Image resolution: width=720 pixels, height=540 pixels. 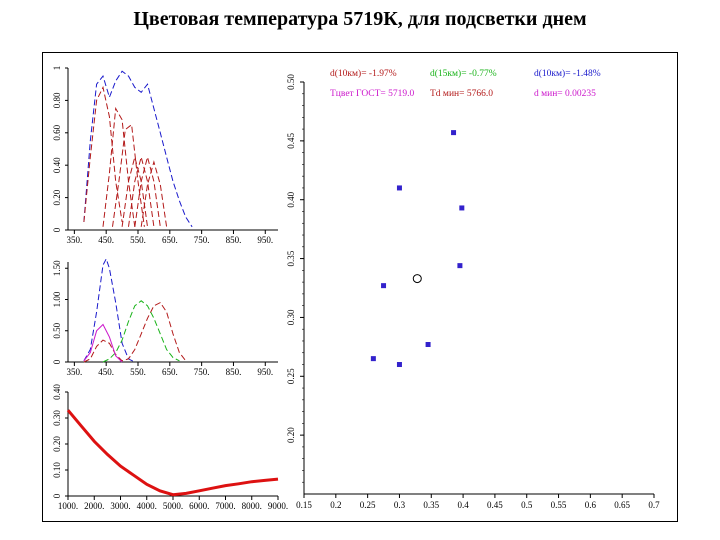 What do you see at coordinates (172, 453) in the screenshot?
I see `series-line-thick_red` at bounding box center [172, 453].